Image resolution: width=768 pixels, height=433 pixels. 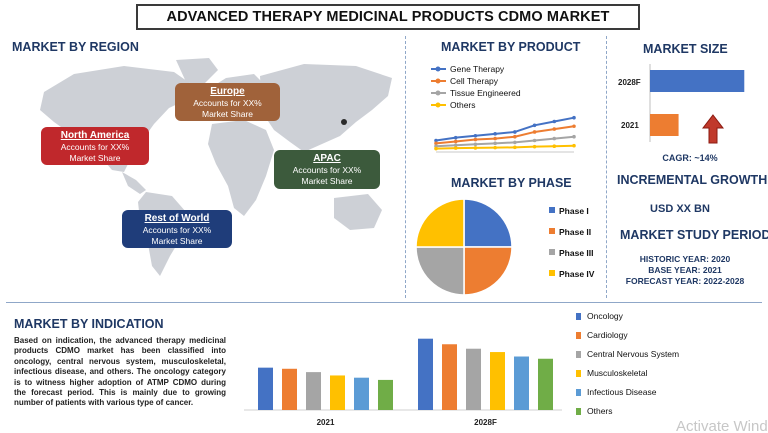 I want to click on map-asia, so click(x=326, y=108).